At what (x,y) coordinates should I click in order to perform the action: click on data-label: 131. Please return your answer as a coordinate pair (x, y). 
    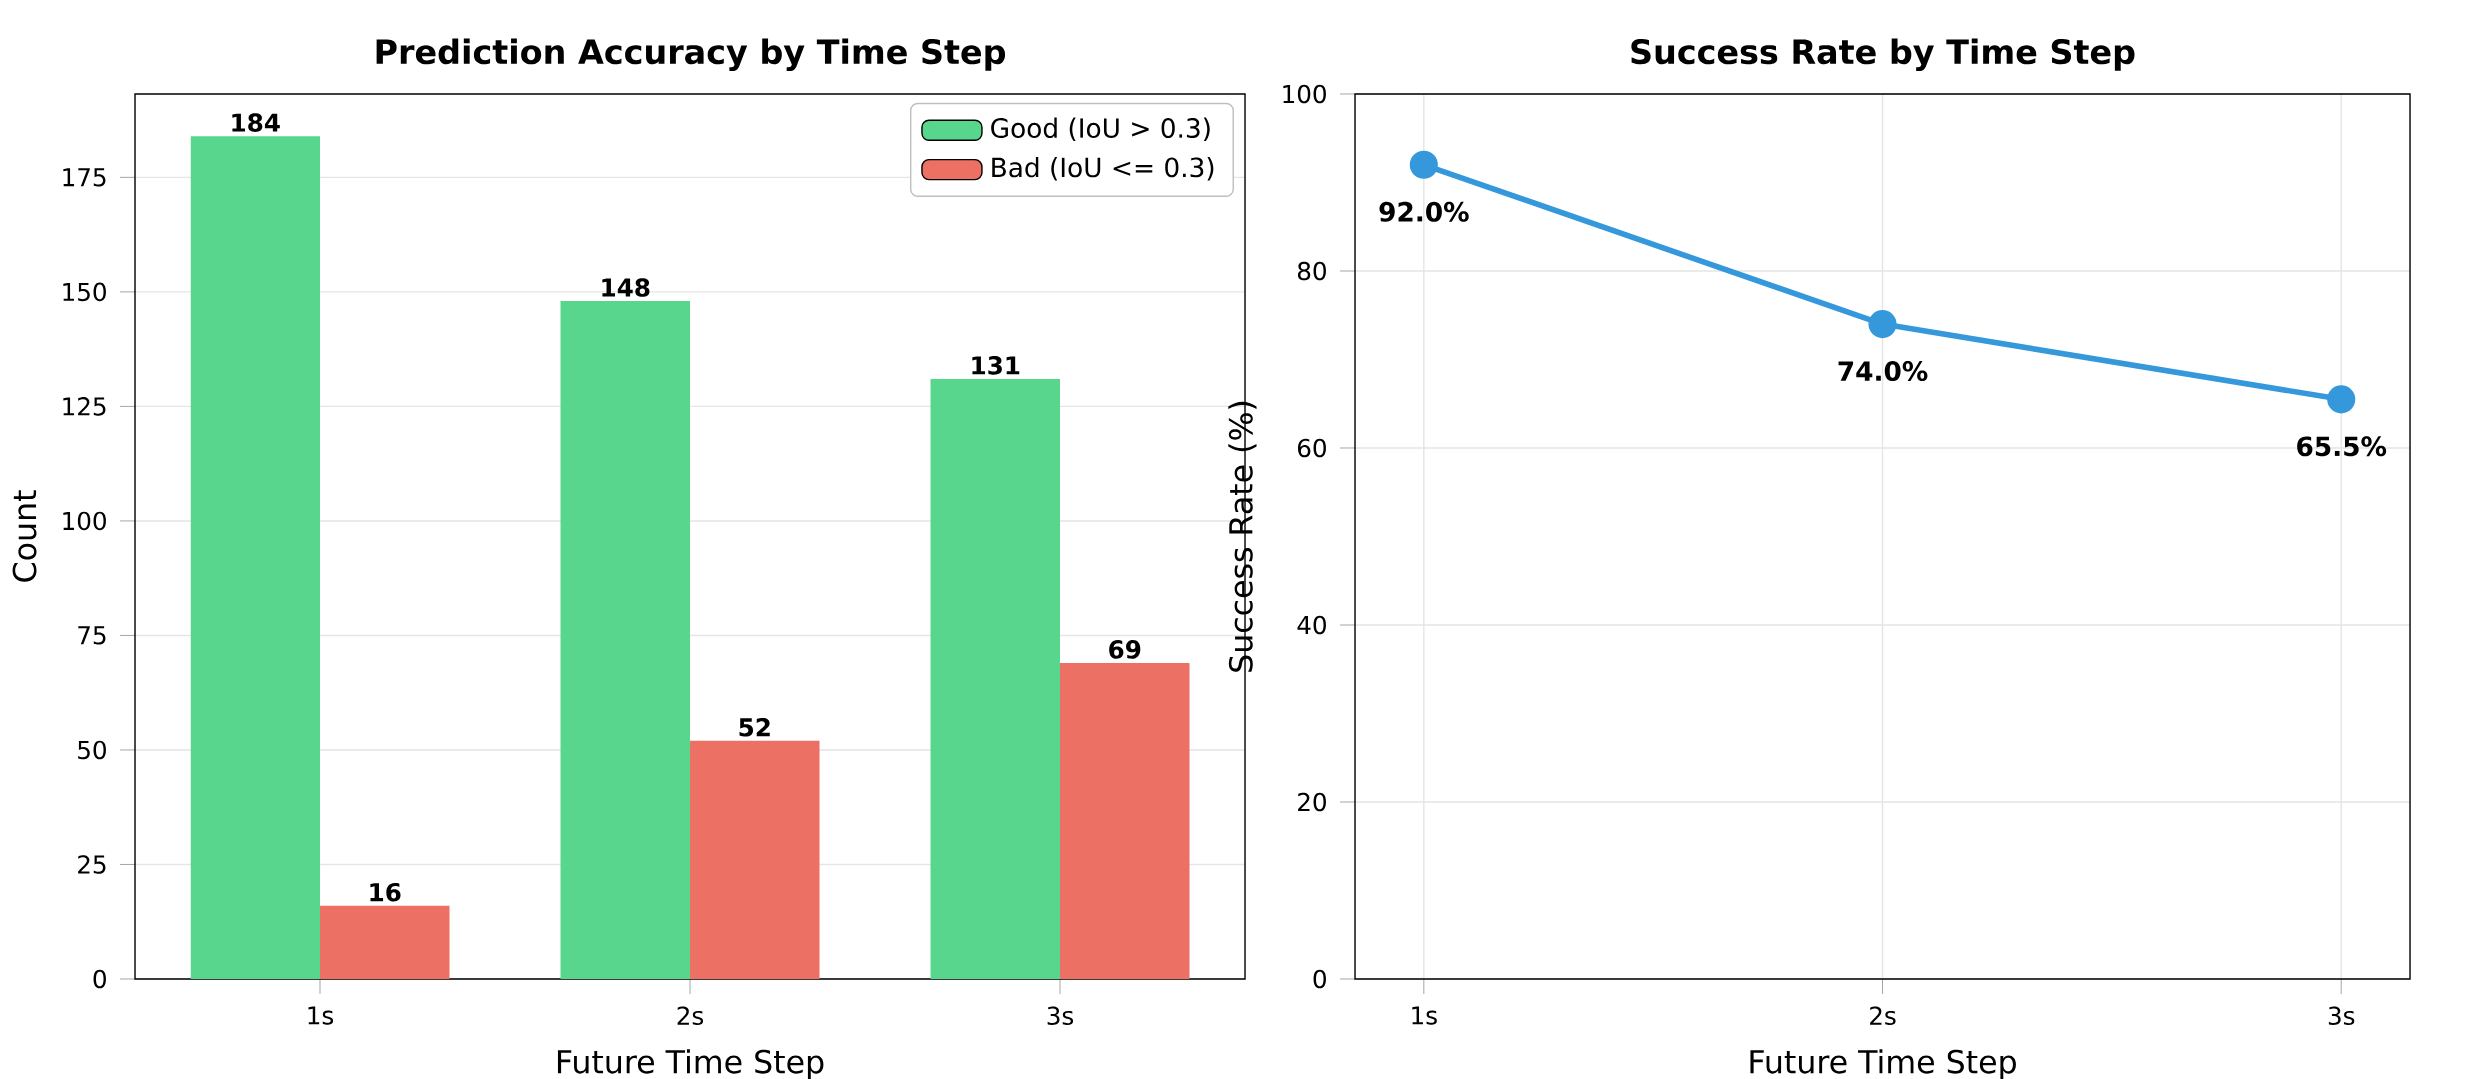
    Looking at the image, I should click on (996, 365).